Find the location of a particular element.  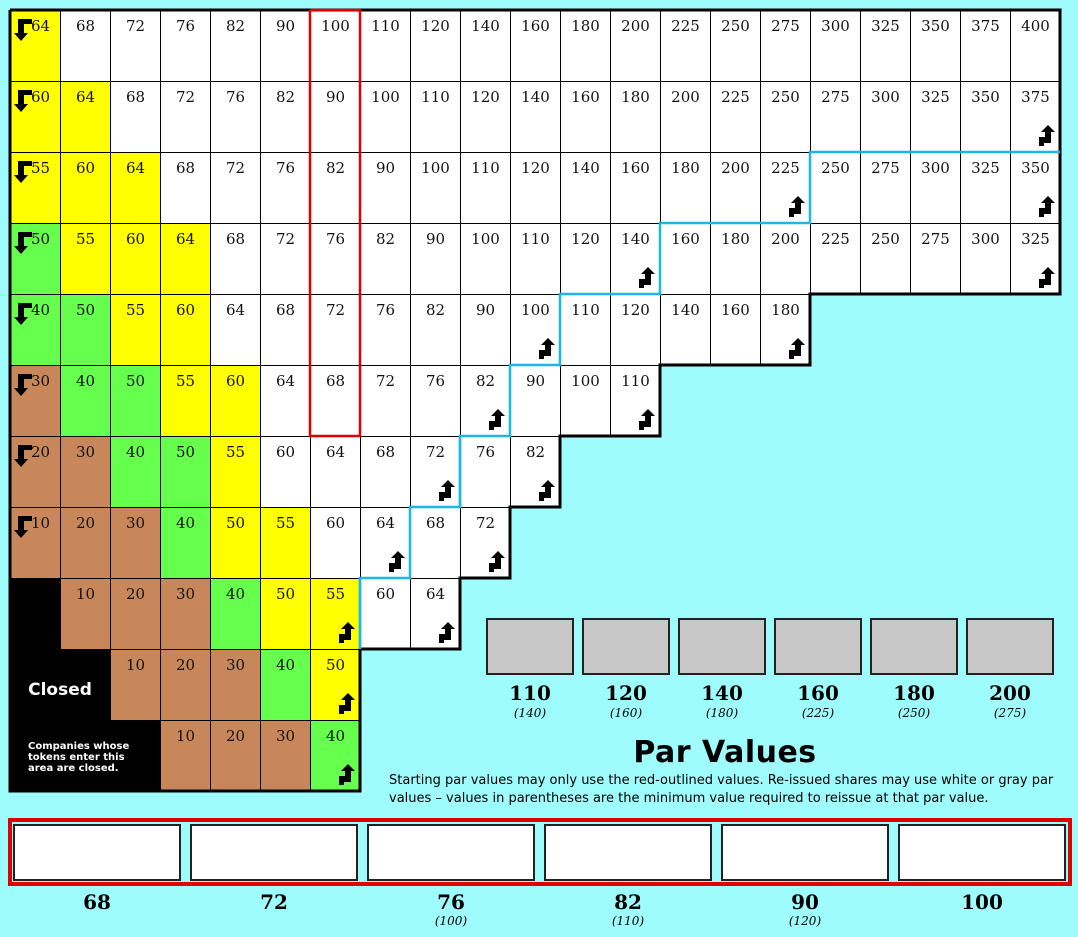

market-cell: 375 is located at coordinates (985, 46).